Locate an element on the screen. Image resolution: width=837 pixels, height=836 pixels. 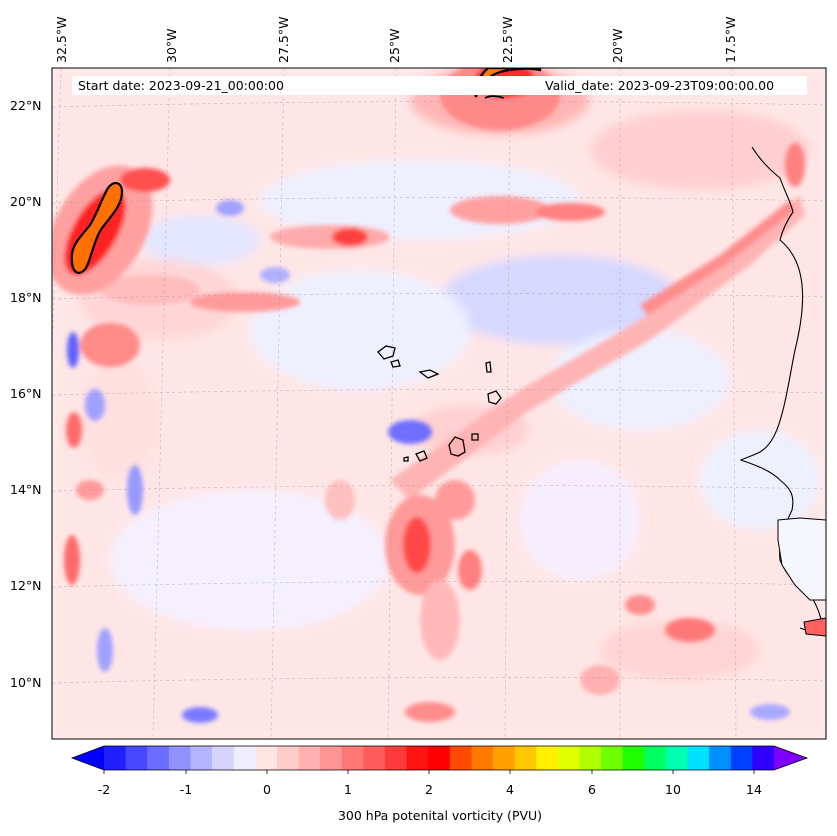
colorbar-tick: 10 is located at coordinates (673, 789).